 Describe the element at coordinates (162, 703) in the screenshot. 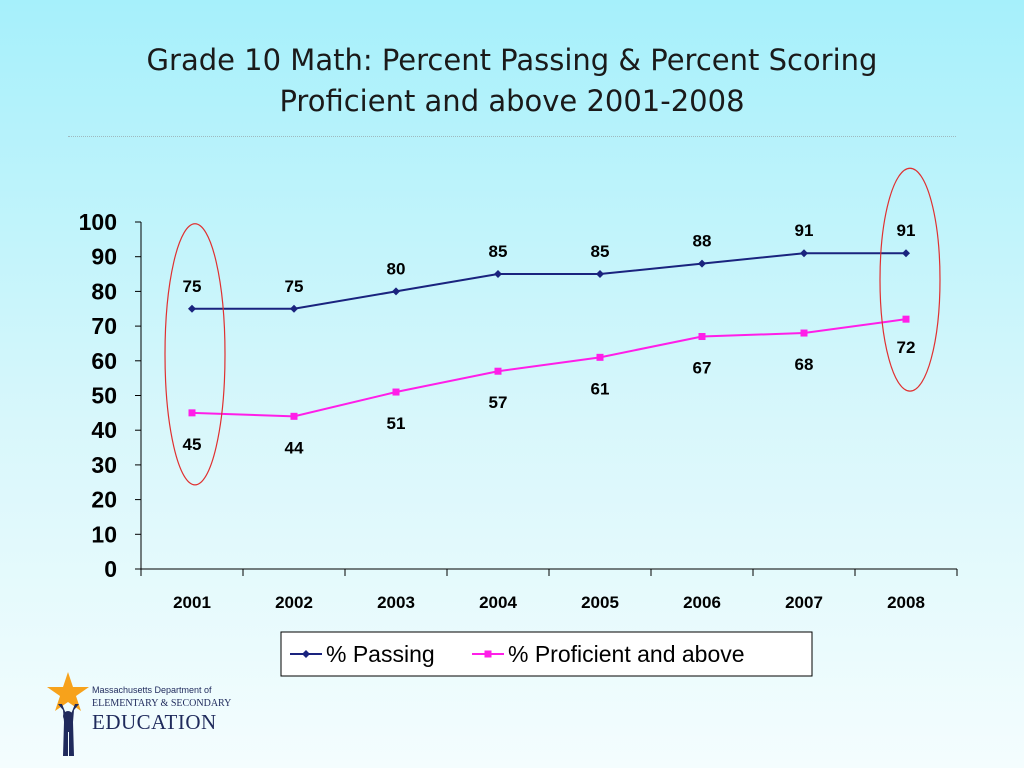

I see `logo-line-elementary: ELEMENTARY & SECONDARY` at that location.